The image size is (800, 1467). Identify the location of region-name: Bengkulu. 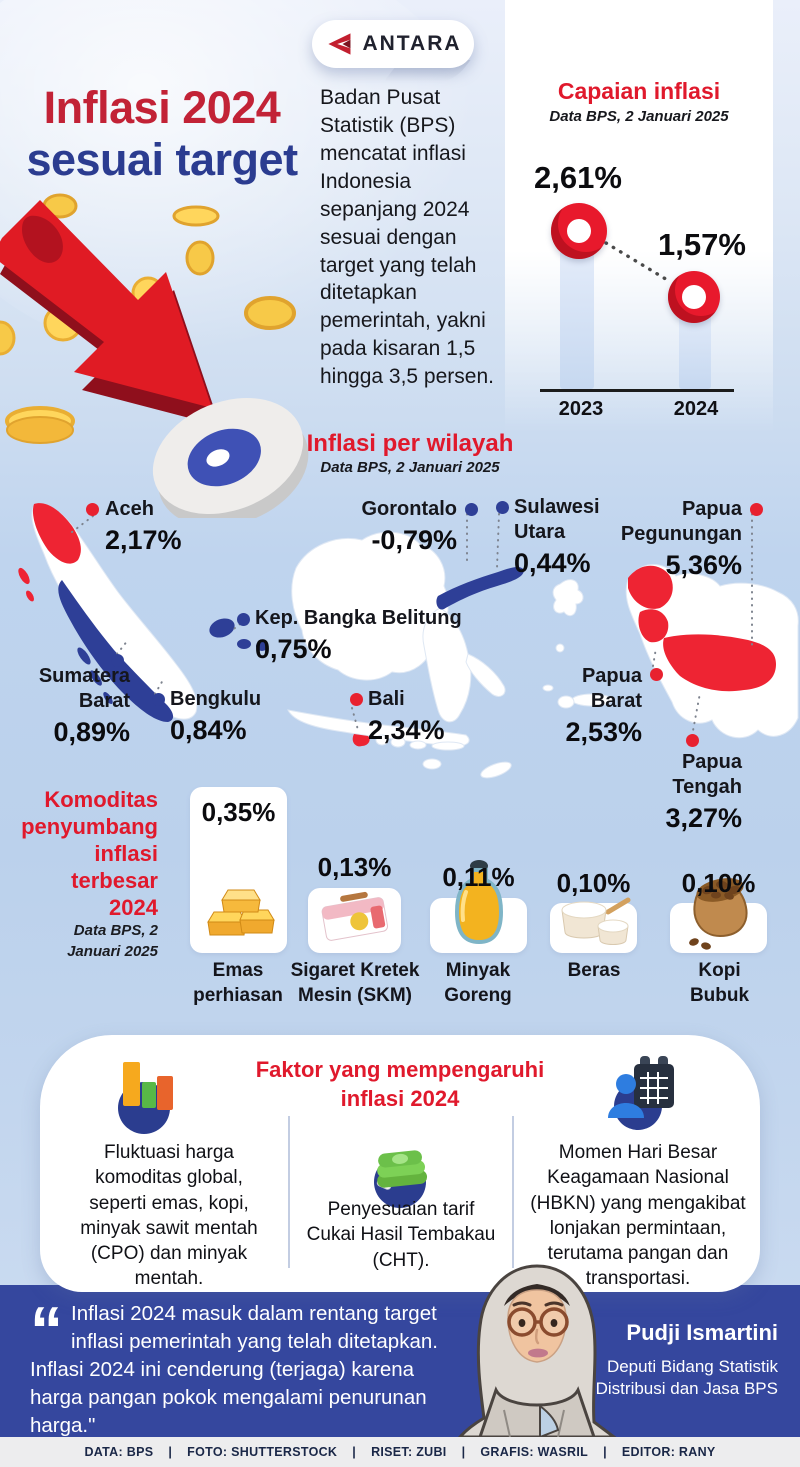
(216, 699).